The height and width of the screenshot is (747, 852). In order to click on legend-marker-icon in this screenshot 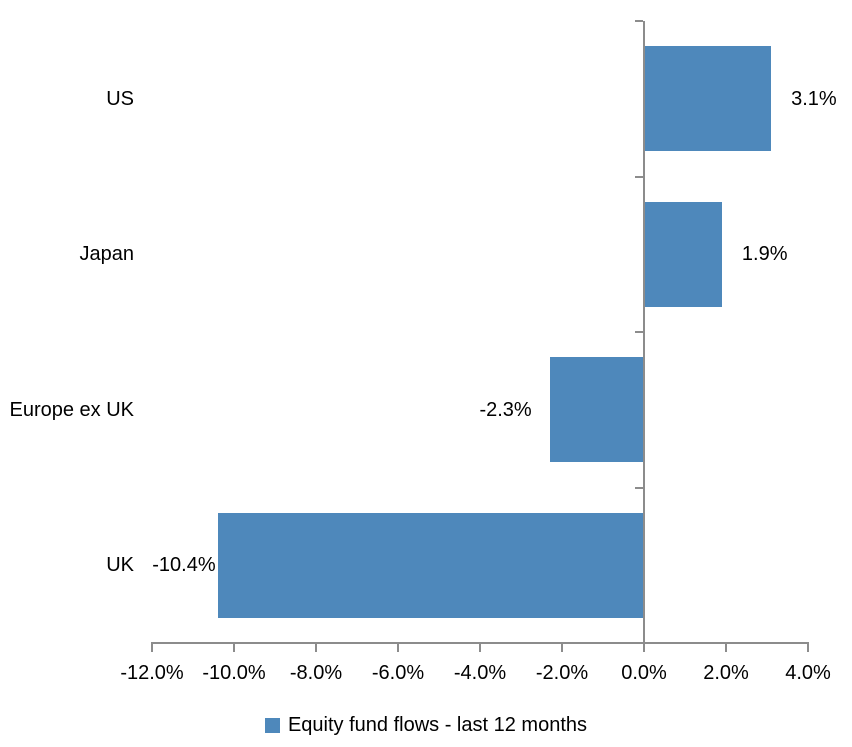, I will do `click(272, 725)`.